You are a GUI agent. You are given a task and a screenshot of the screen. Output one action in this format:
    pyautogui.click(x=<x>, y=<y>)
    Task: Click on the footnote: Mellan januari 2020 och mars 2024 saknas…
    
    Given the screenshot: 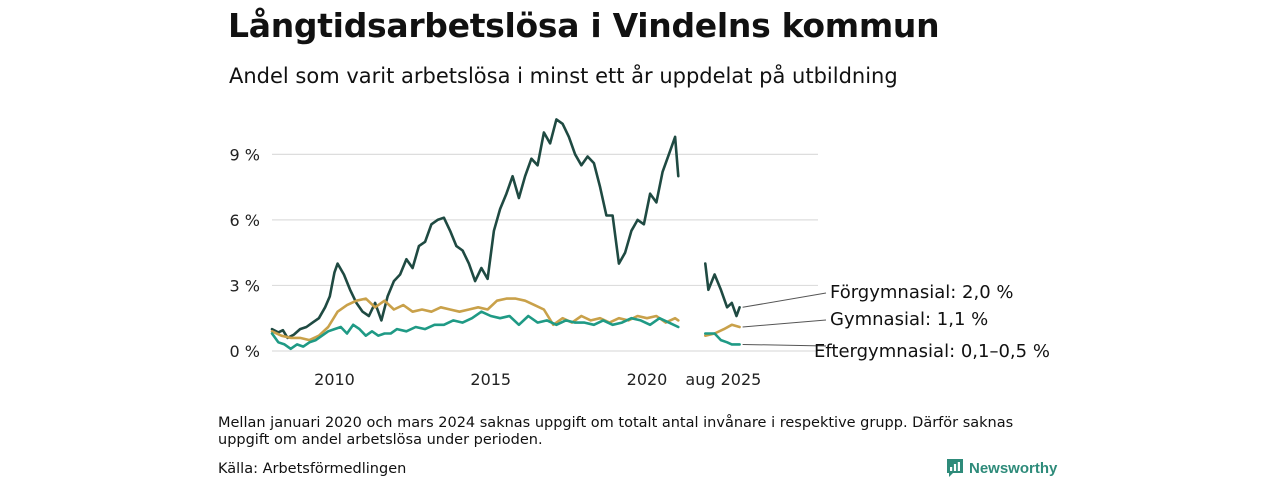 What is the action you would take?
    pyautogui.click(x=616, y=431)
    